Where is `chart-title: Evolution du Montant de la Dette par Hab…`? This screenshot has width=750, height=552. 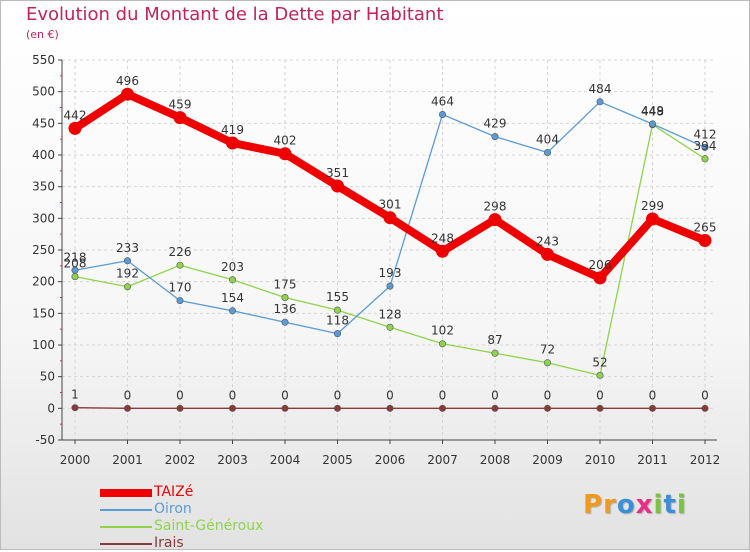 chart-title: Evolution du Montant de la Dette par Hab… is located at coordinates (235, 14).